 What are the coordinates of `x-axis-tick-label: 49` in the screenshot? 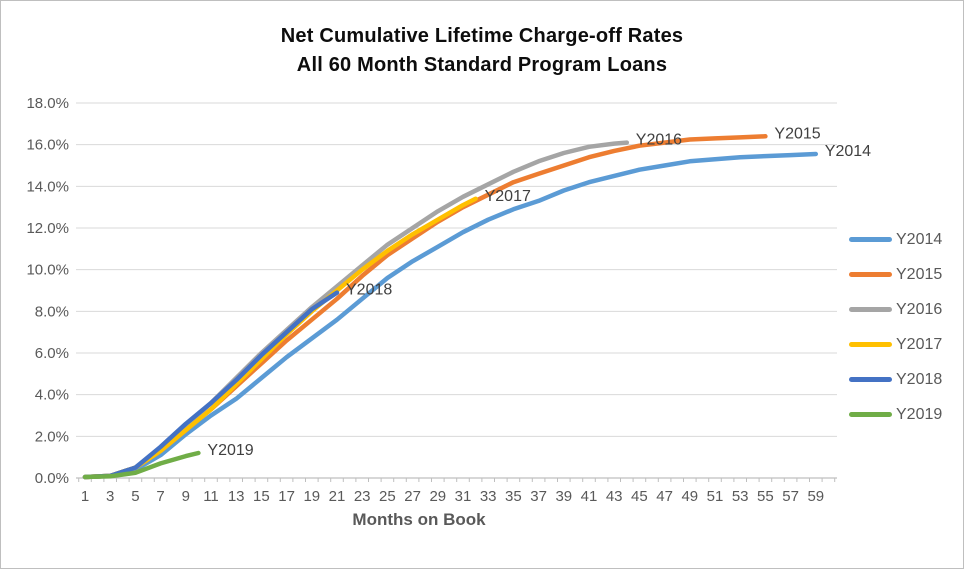 It's located at (689, 496).